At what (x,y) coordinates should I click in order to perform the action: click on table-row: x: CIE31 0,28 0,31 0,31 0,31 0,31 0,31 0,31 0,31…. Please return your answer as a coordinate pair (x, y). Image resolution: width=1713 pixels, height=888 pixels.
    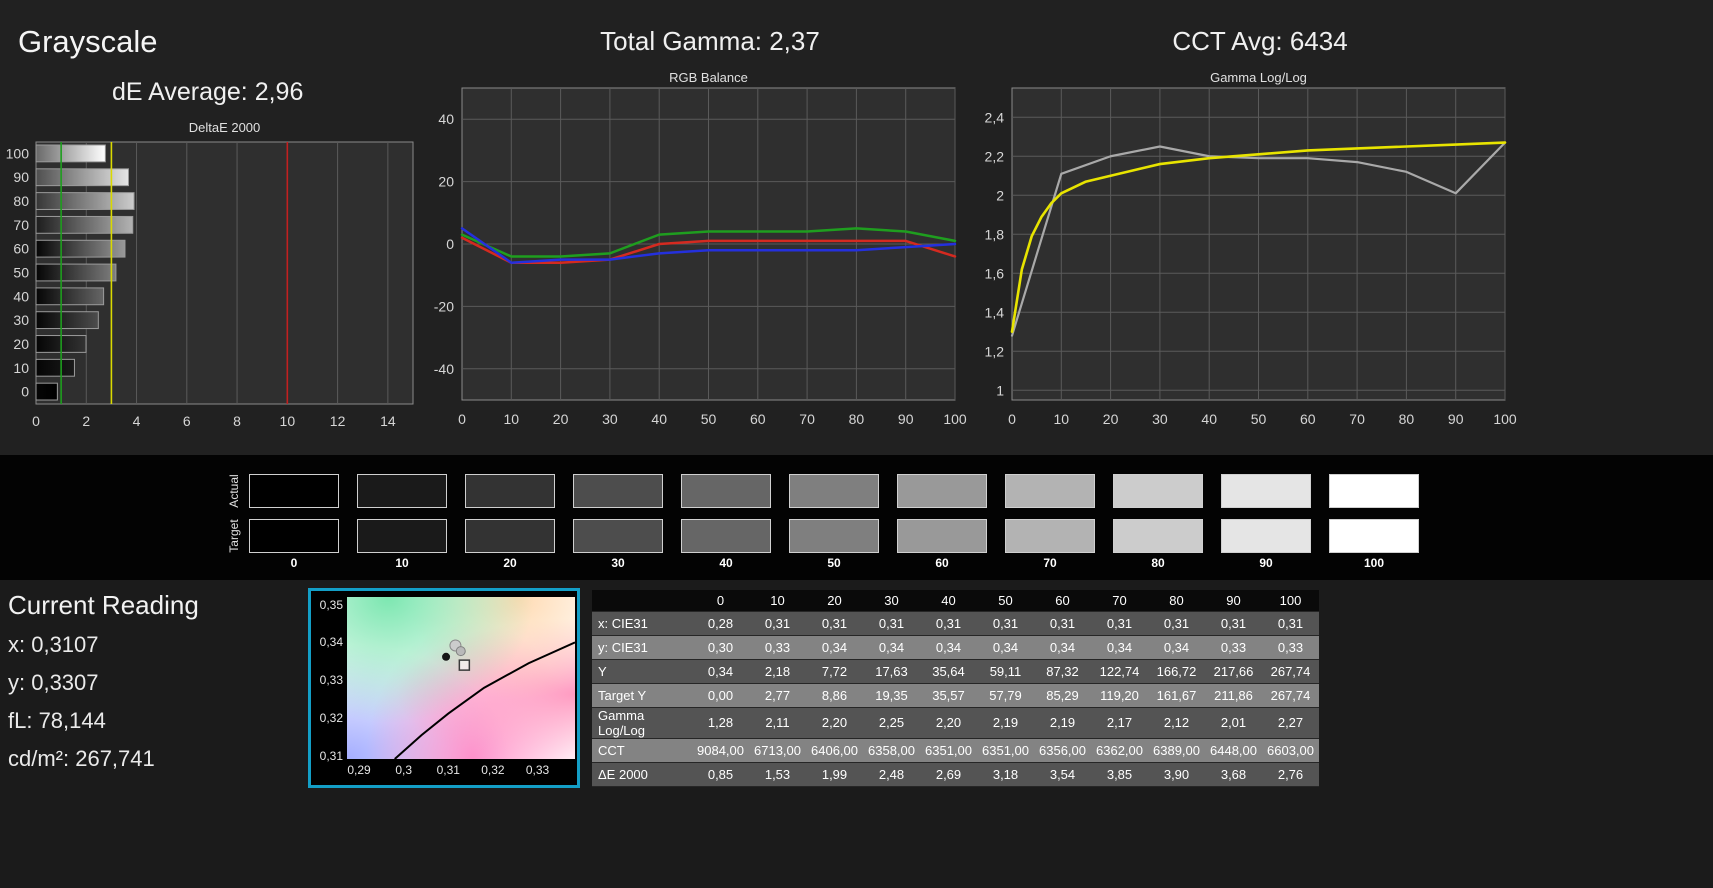
    Looking at the image, I should click on (955, 623).